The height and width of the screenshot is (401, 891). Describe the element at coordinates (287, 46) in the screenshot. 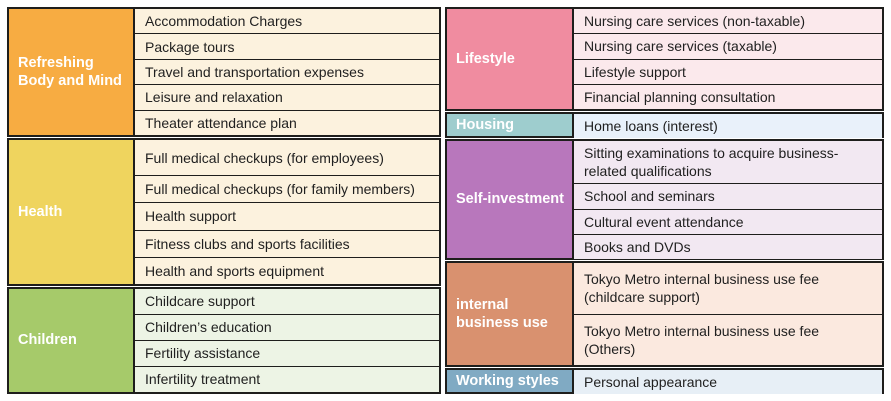

I see `table-row: Package tours` at that location.